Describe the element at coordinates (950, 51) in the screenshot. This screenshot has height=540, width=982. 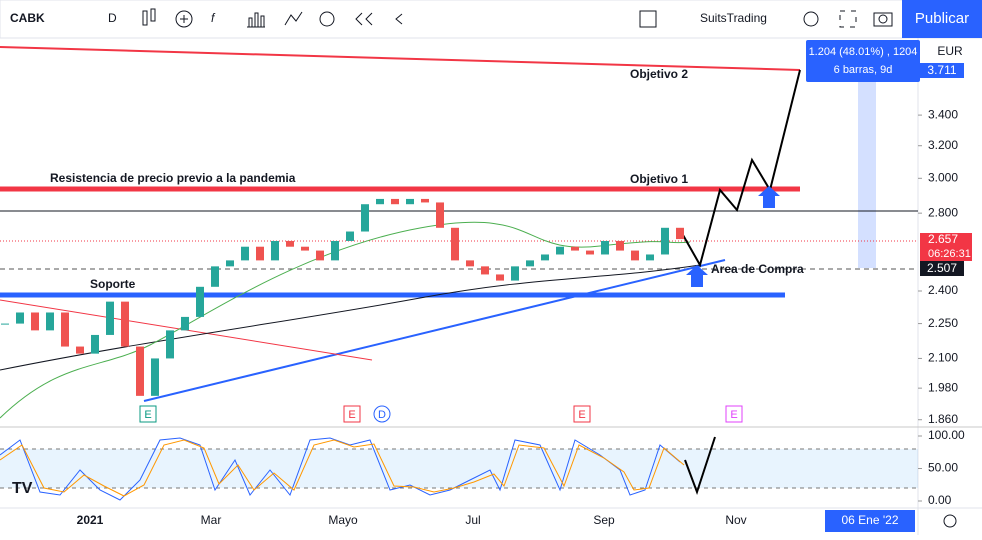
I see `currency: EUR` at that location.